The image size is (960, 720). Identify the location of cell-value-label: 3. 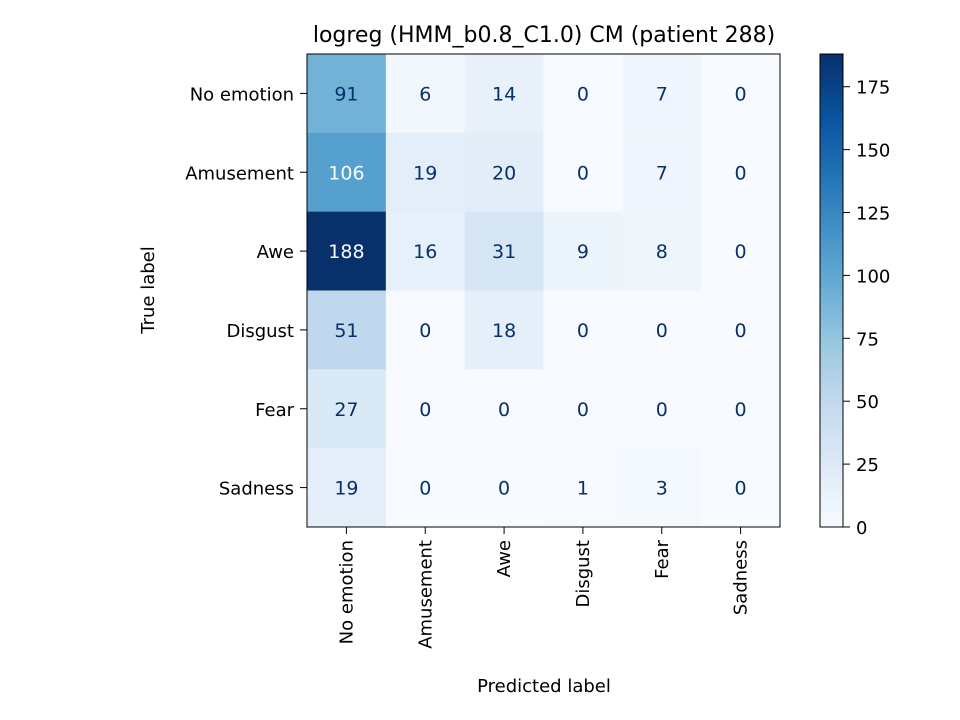
(662, 489).